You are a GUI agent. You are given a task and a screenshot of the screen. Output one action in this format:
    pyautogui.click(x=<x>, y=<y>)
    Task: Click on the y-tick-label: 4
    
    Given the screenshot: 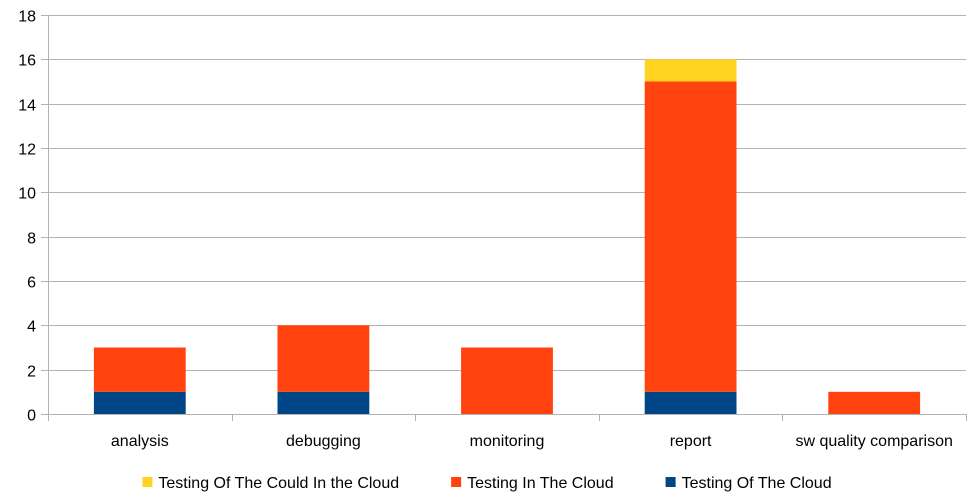 What is the action you would take?
    pyautogui.click(x=31, y=327)
    